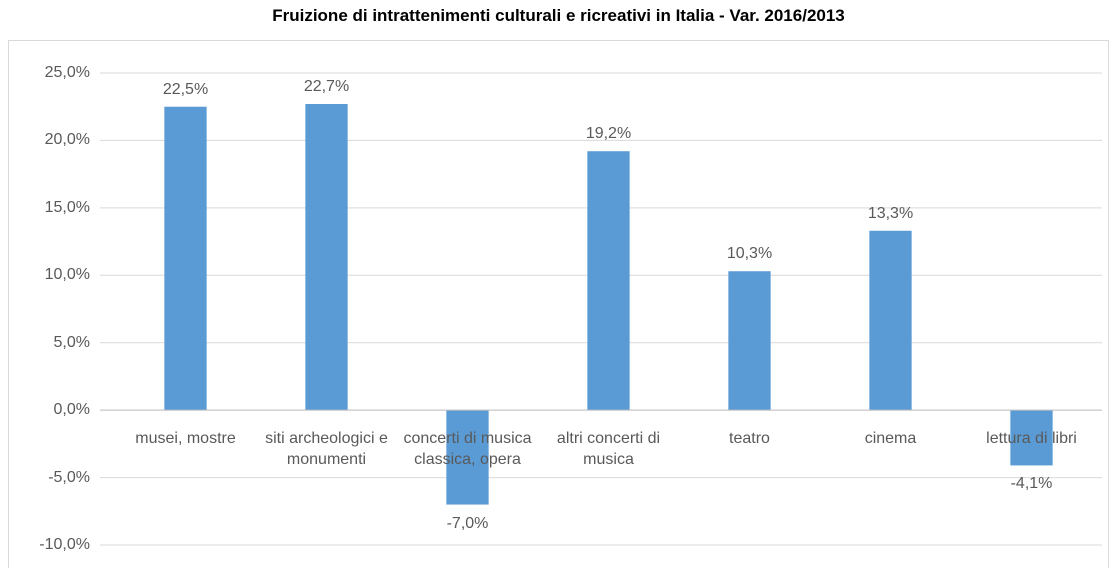 The image size is (1117, 568). I want to click on y-tick-label: 25,0%, so click(67, 72).